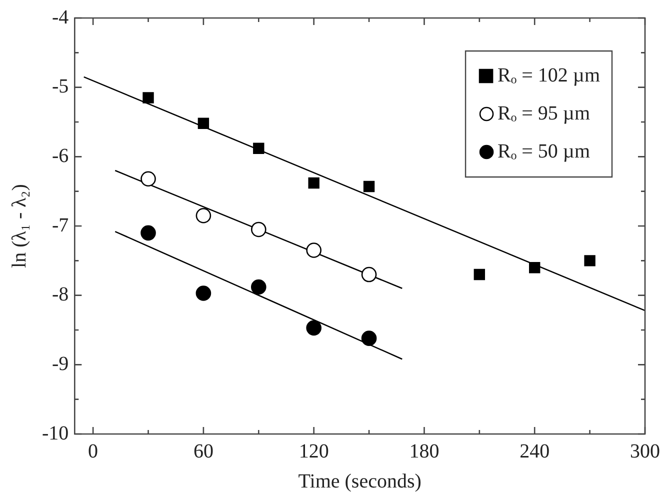  Describe the element at coordinates (360, 481) in the screenshot. I see `x-axis-title: Time (seconds)` at that location.